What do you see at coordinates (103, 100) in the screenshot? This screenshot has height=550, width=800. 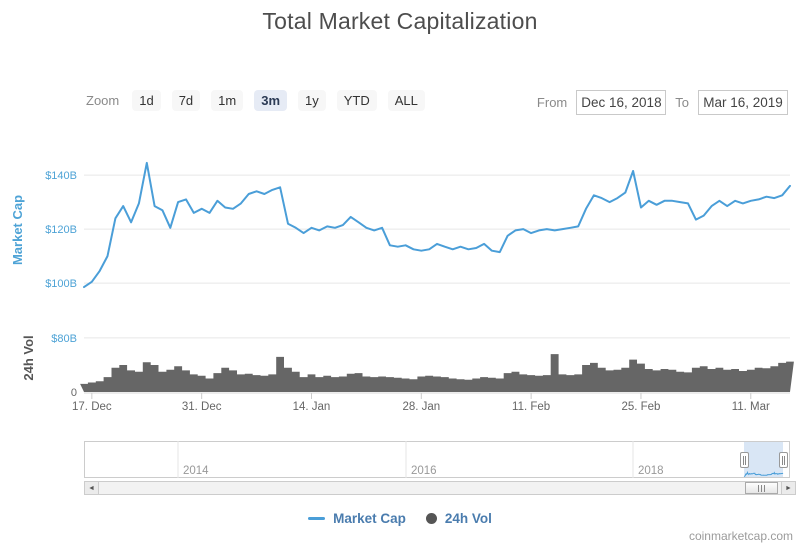 I see `zoom-label: Zoom` at bounding box center [103, 100].